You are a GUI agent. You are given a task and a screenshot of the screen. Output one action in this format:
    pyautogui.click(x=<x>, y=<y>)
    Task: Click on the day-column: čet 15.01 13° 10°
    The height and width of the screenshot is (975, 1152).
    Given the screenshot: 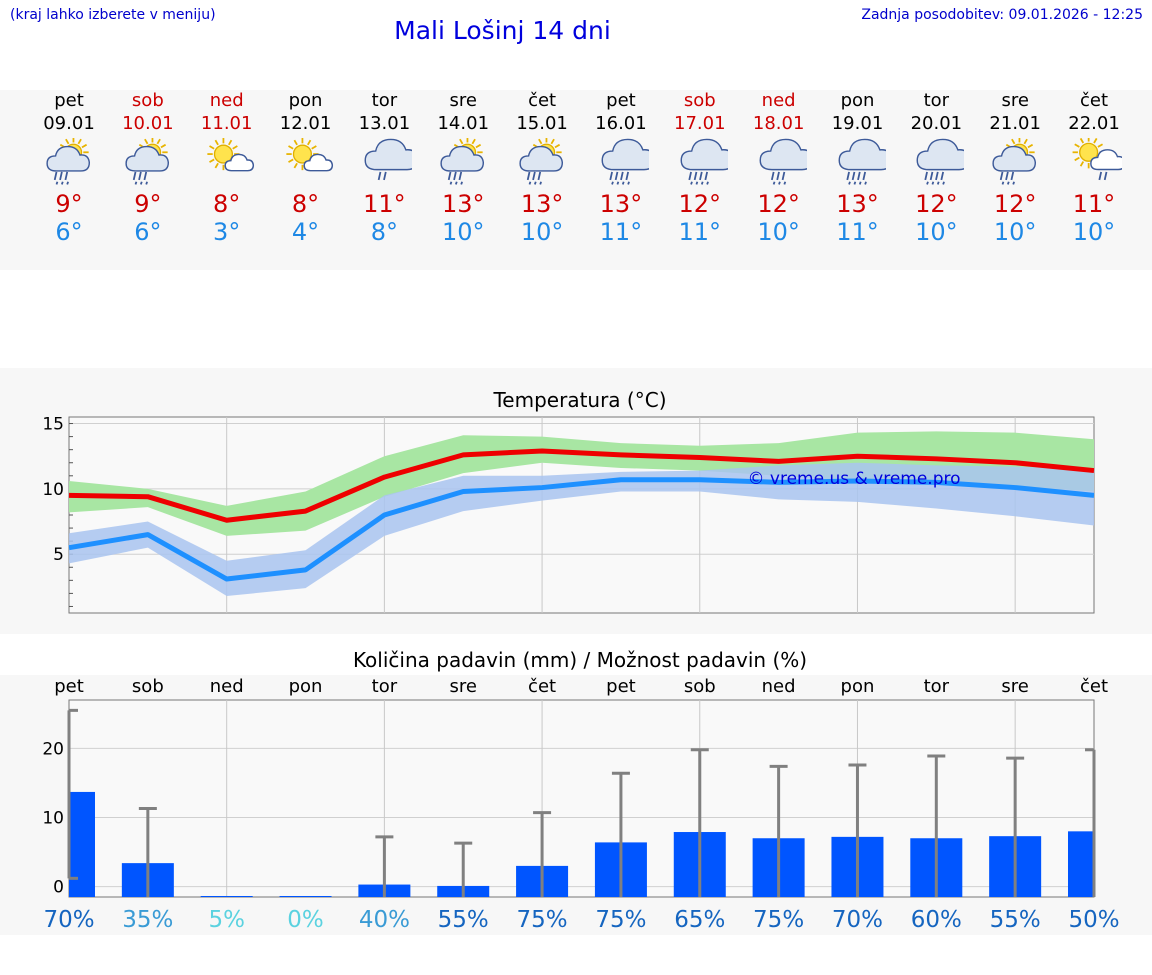 What is the action you would take?
    pyautogui.click(x=542, y=168)
    